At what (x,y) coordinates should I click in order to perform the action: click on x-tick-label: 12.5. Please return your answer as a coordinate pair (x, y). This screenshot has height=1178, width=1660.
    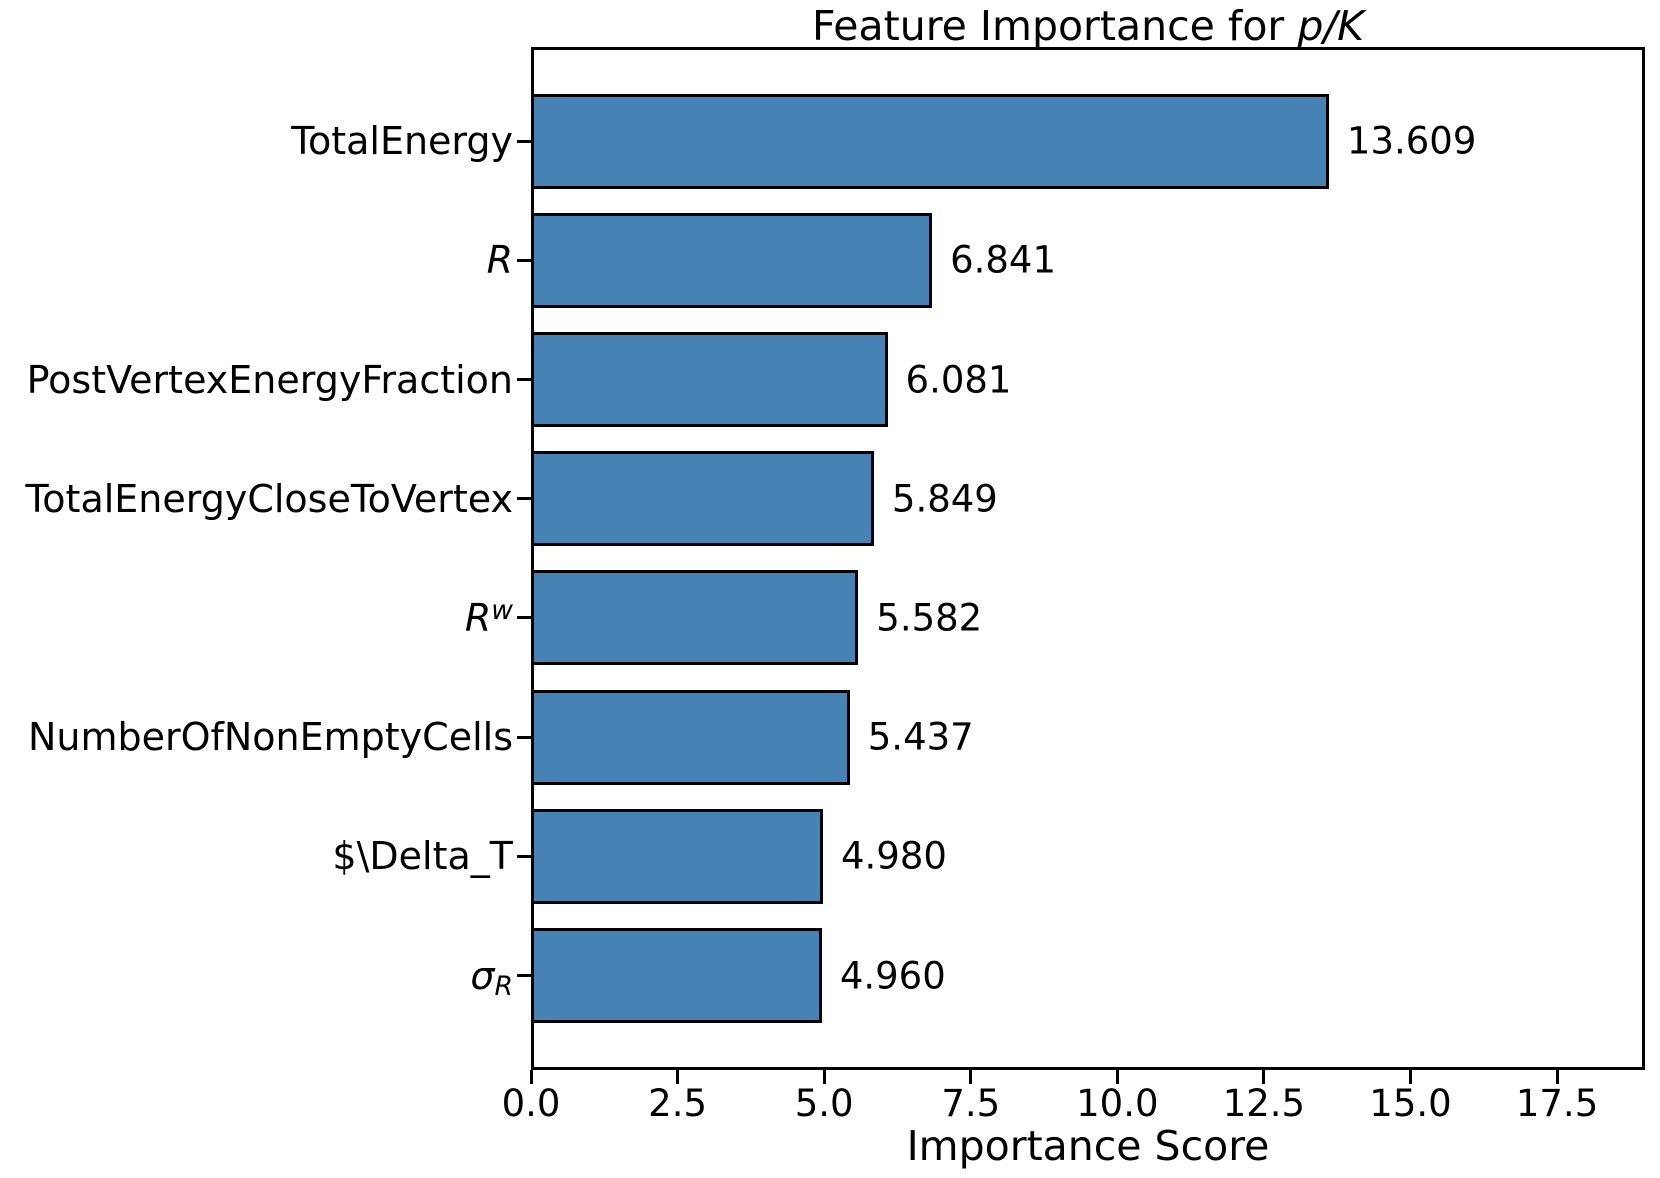
    Looking at the image, I should click on (1264, 1103).